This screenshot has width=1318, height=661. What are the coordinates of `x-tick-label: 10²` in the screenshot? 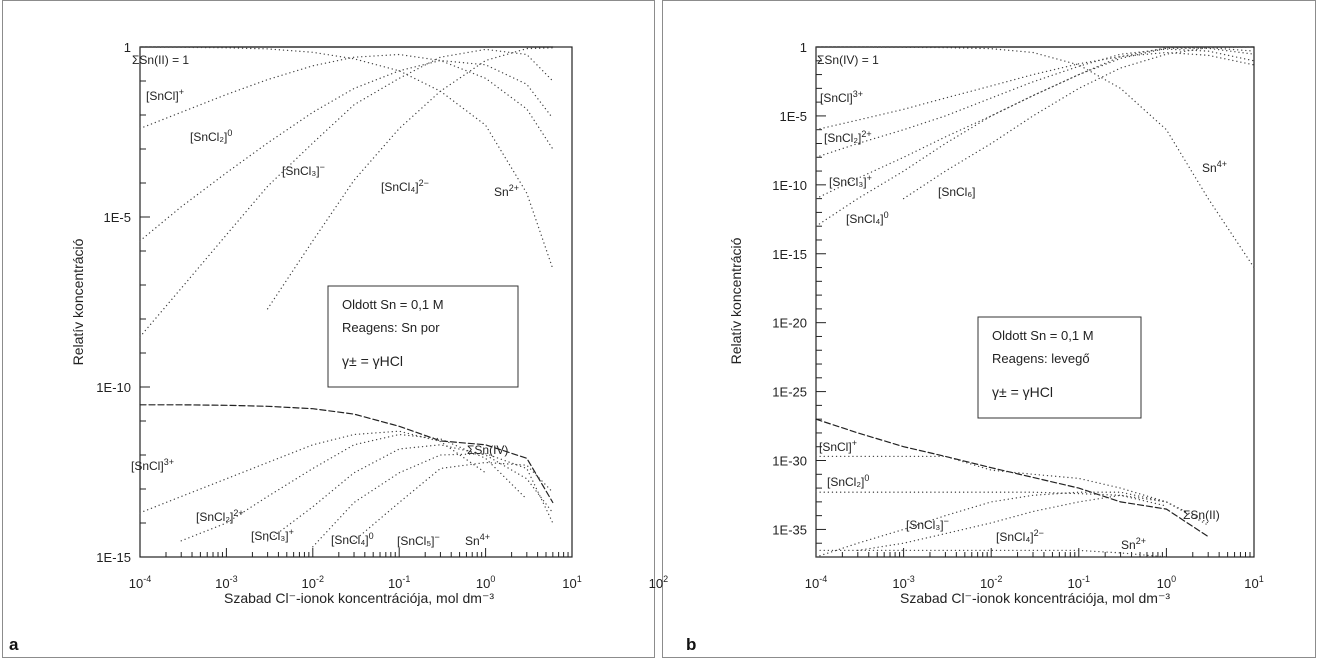 It's located at (658, 582).